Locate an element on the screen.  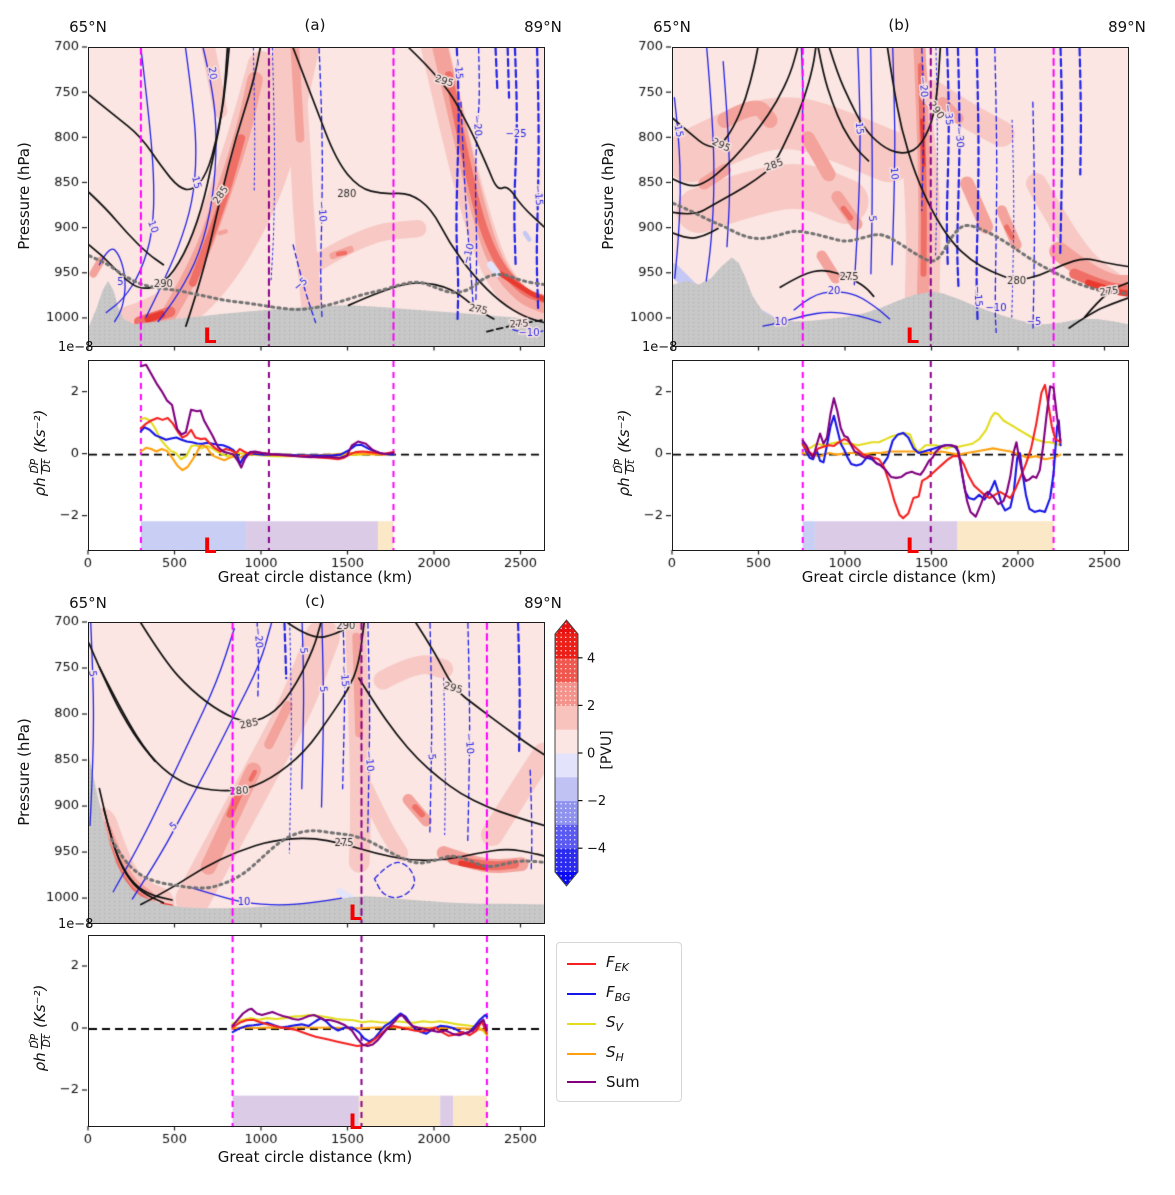
legend-label: SH is located at coordinates (615, 1053).